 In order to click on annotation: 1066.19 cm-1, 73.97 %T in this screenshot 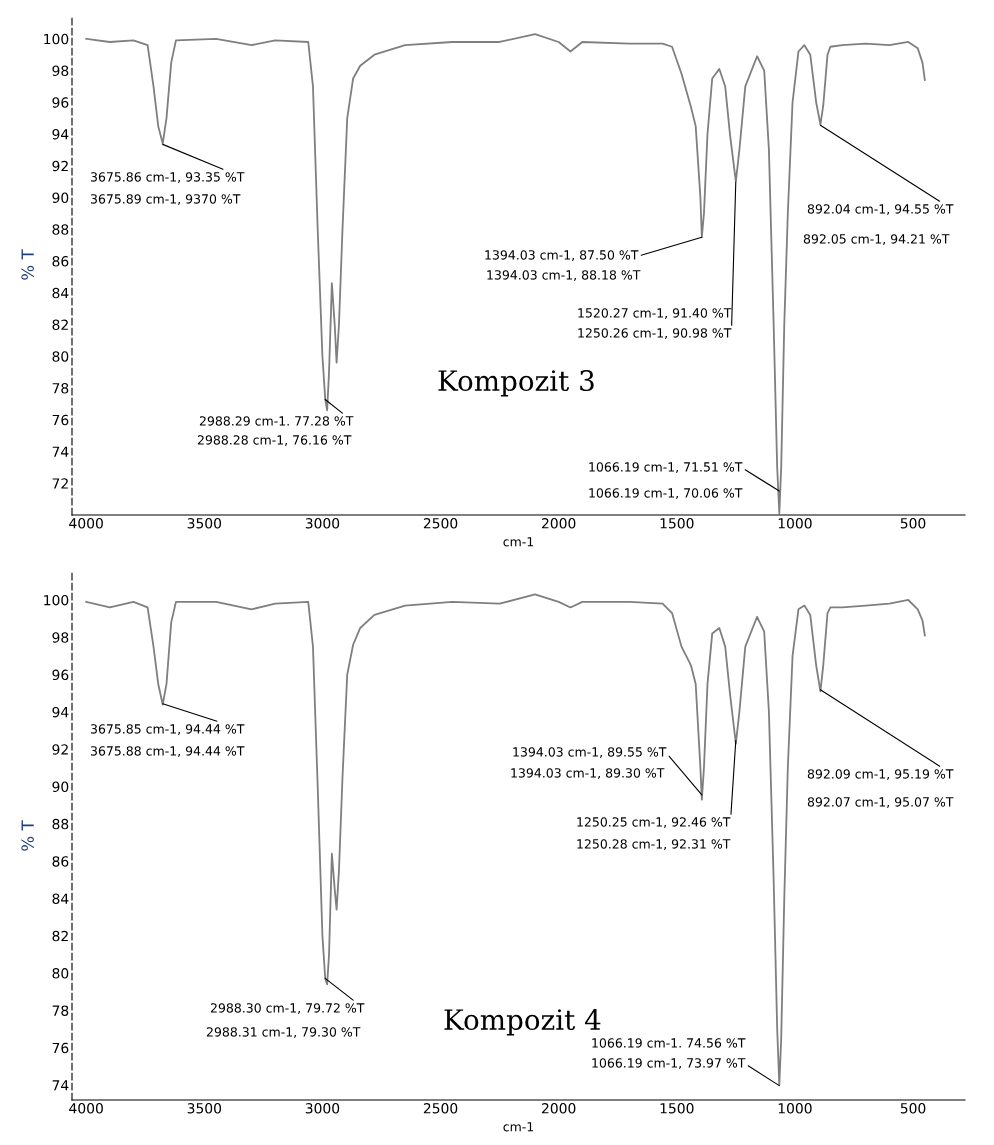, I will do `click(669, 1063)`.